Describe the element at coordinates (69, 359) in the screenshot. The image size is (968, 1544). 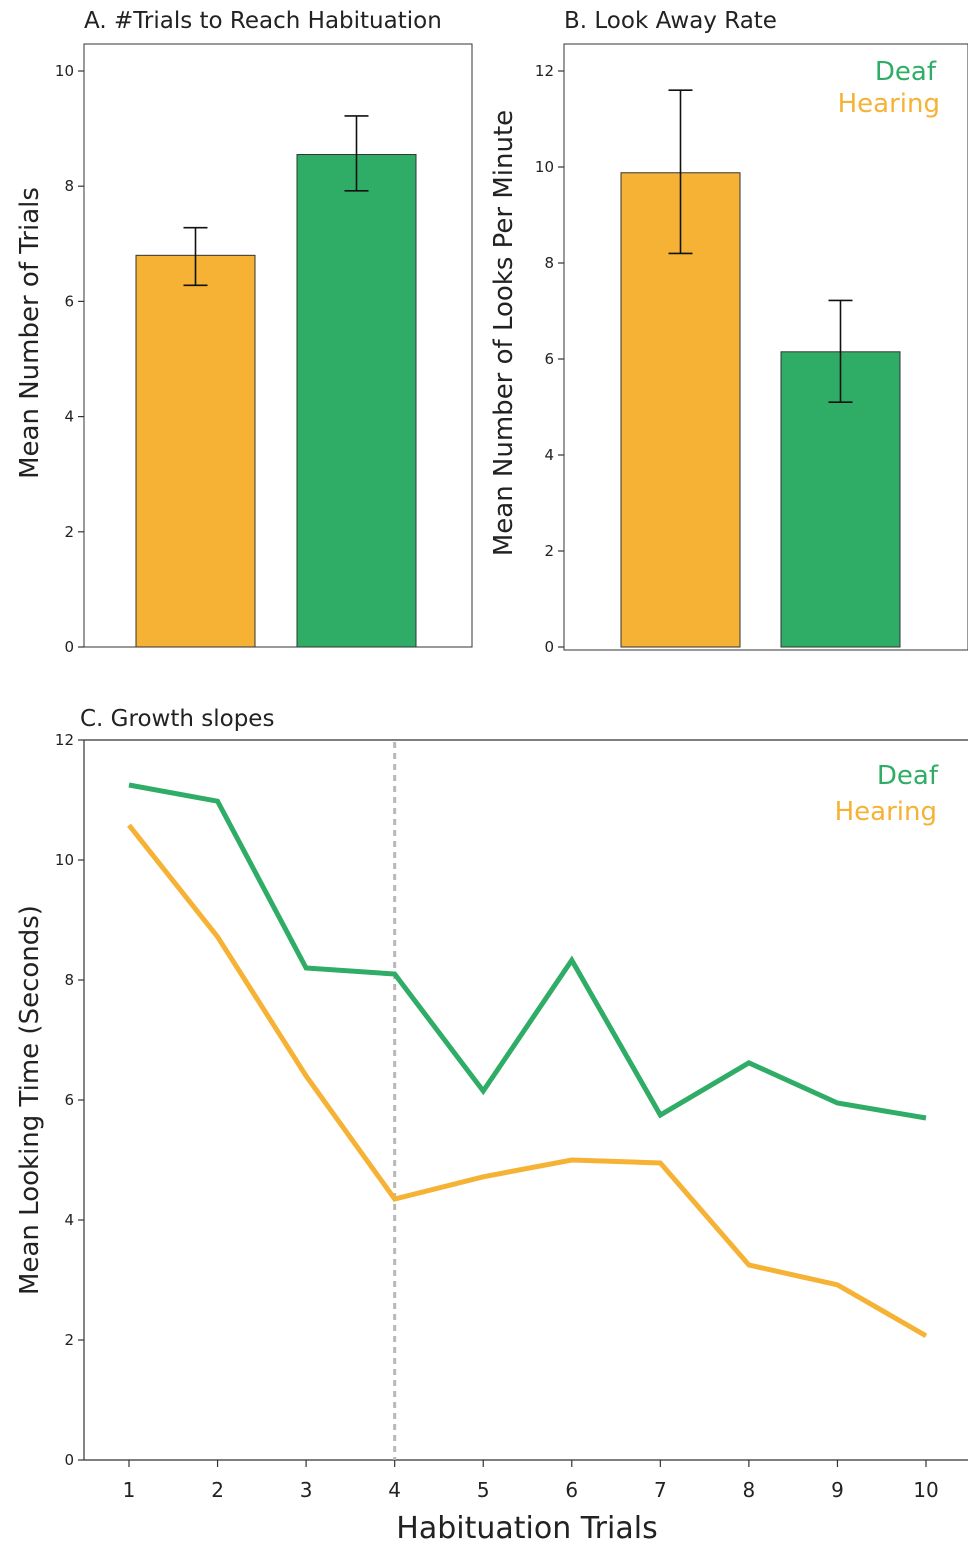
I see `panel-a-y-axis: 0 2 4 6 8 10` at that location.